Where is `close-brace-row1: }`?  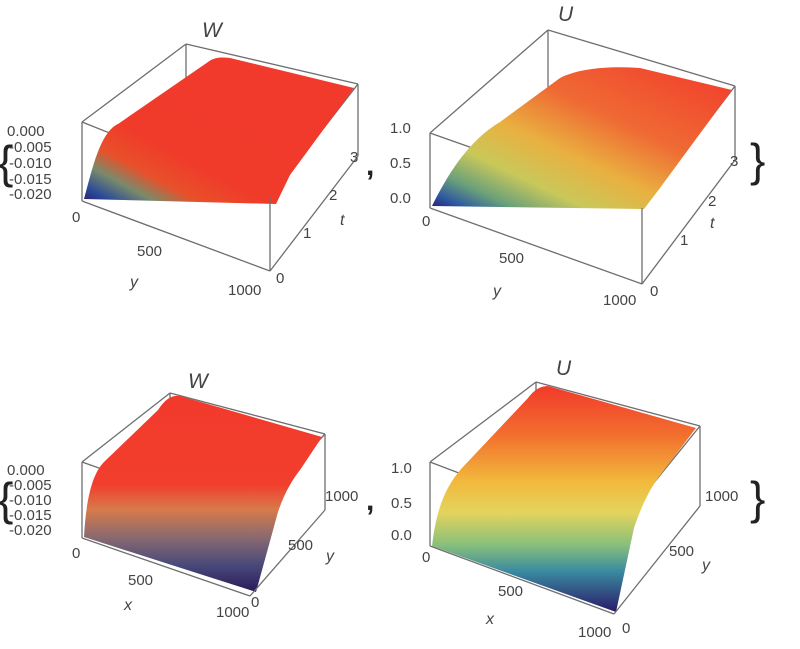 close-brace-row1: } is located at coordinates (757, 160).